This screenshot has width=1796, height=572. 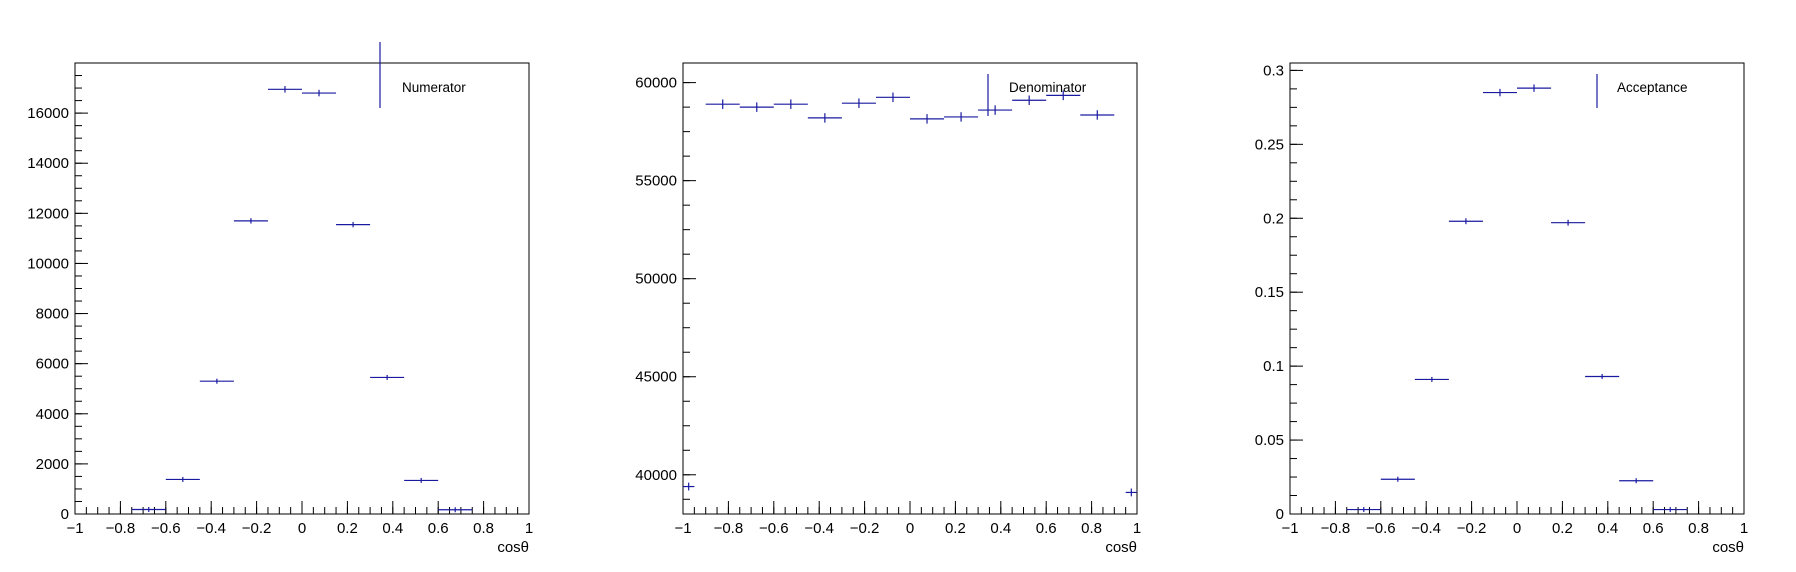 I want to click on legend-label: Denominator, so click(x=1048, y=87).